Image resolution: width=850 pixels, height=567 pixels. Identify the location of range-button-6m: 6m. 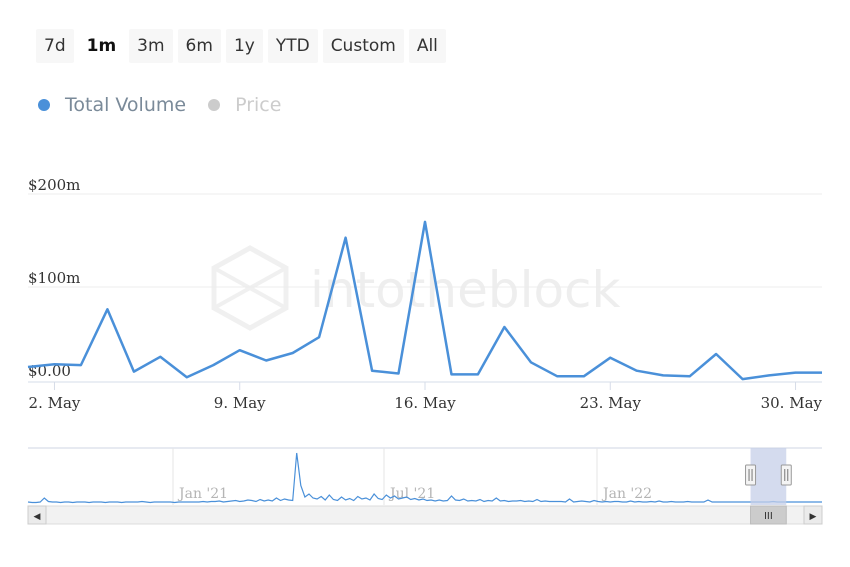
(199, 46).